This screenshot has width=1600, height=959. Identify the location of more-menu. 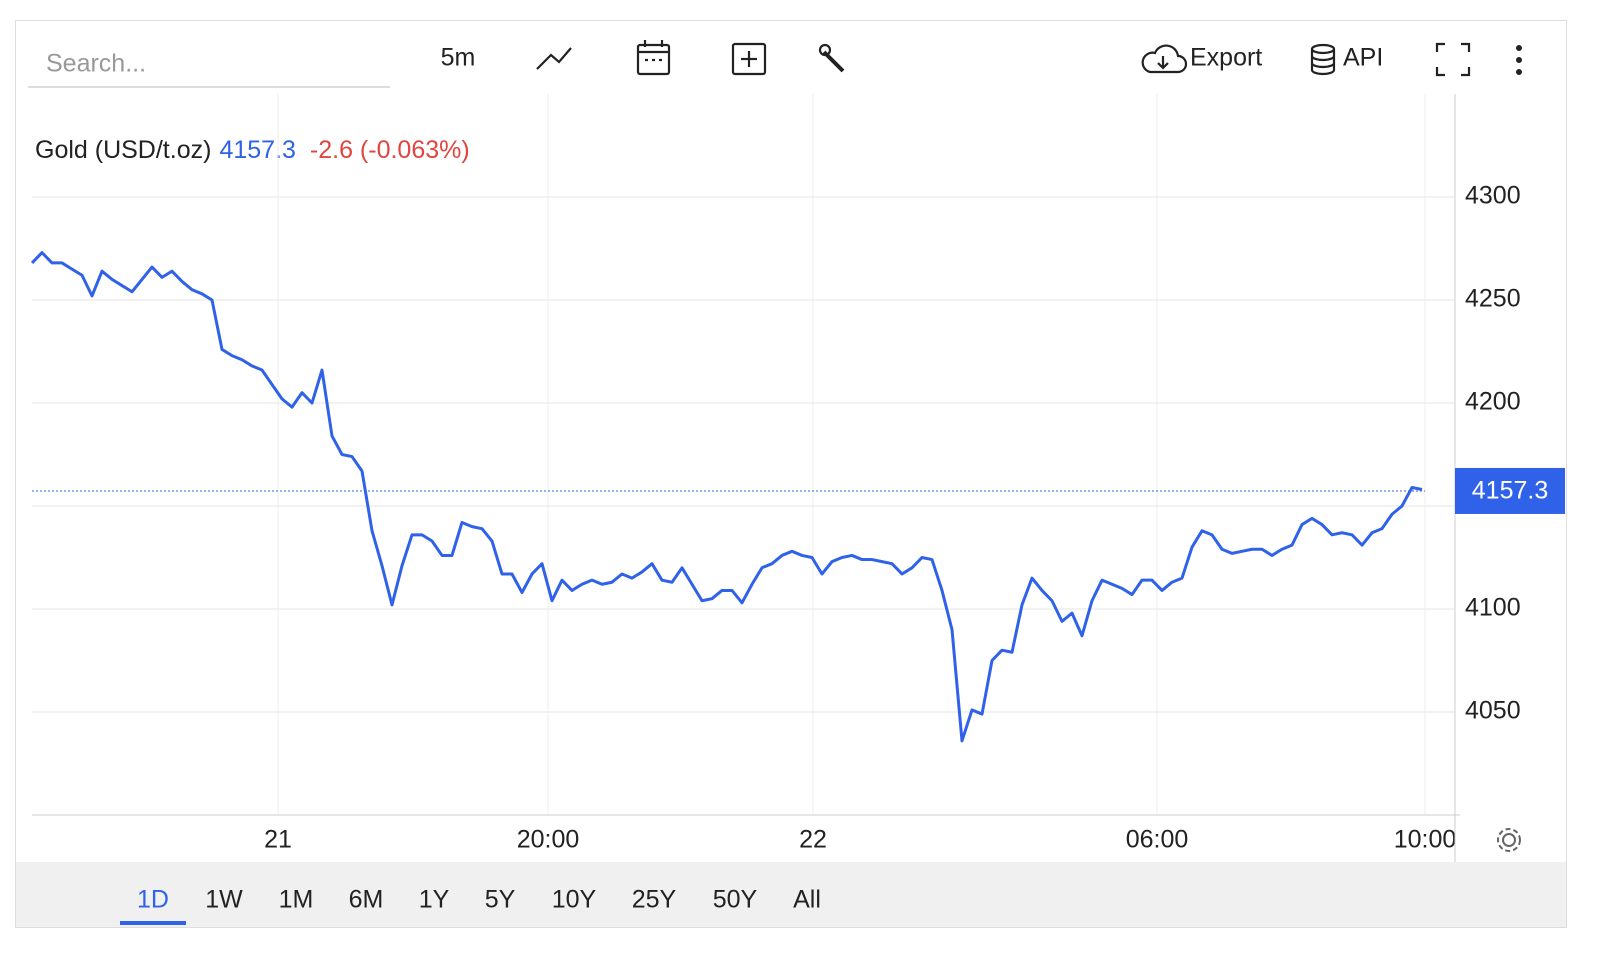
(1519, 60).